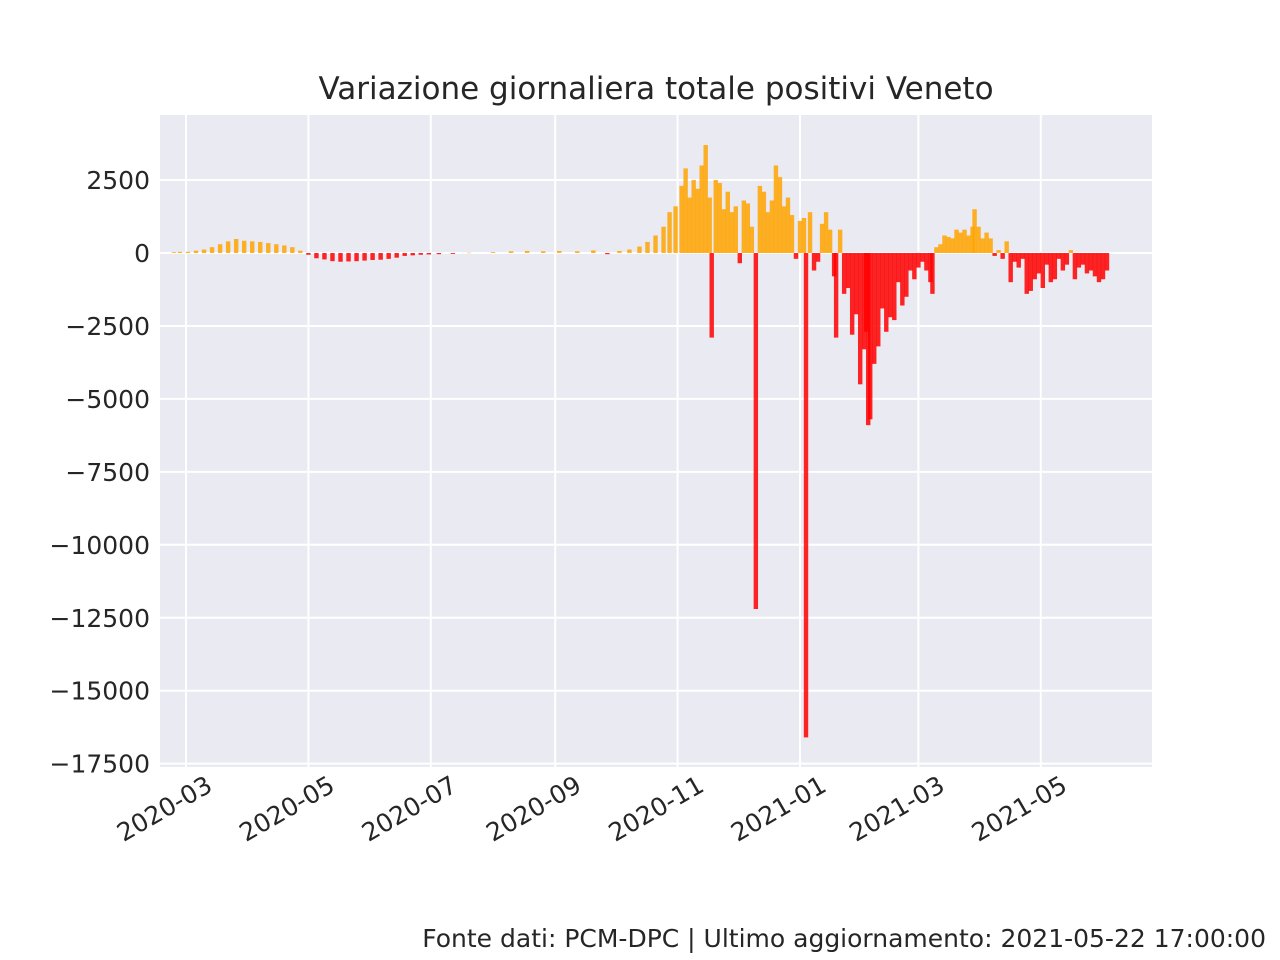 The height and width of the screenshot is (960, 1280). I want to click on x-tick-label: 2021-03, so click(896, 808).